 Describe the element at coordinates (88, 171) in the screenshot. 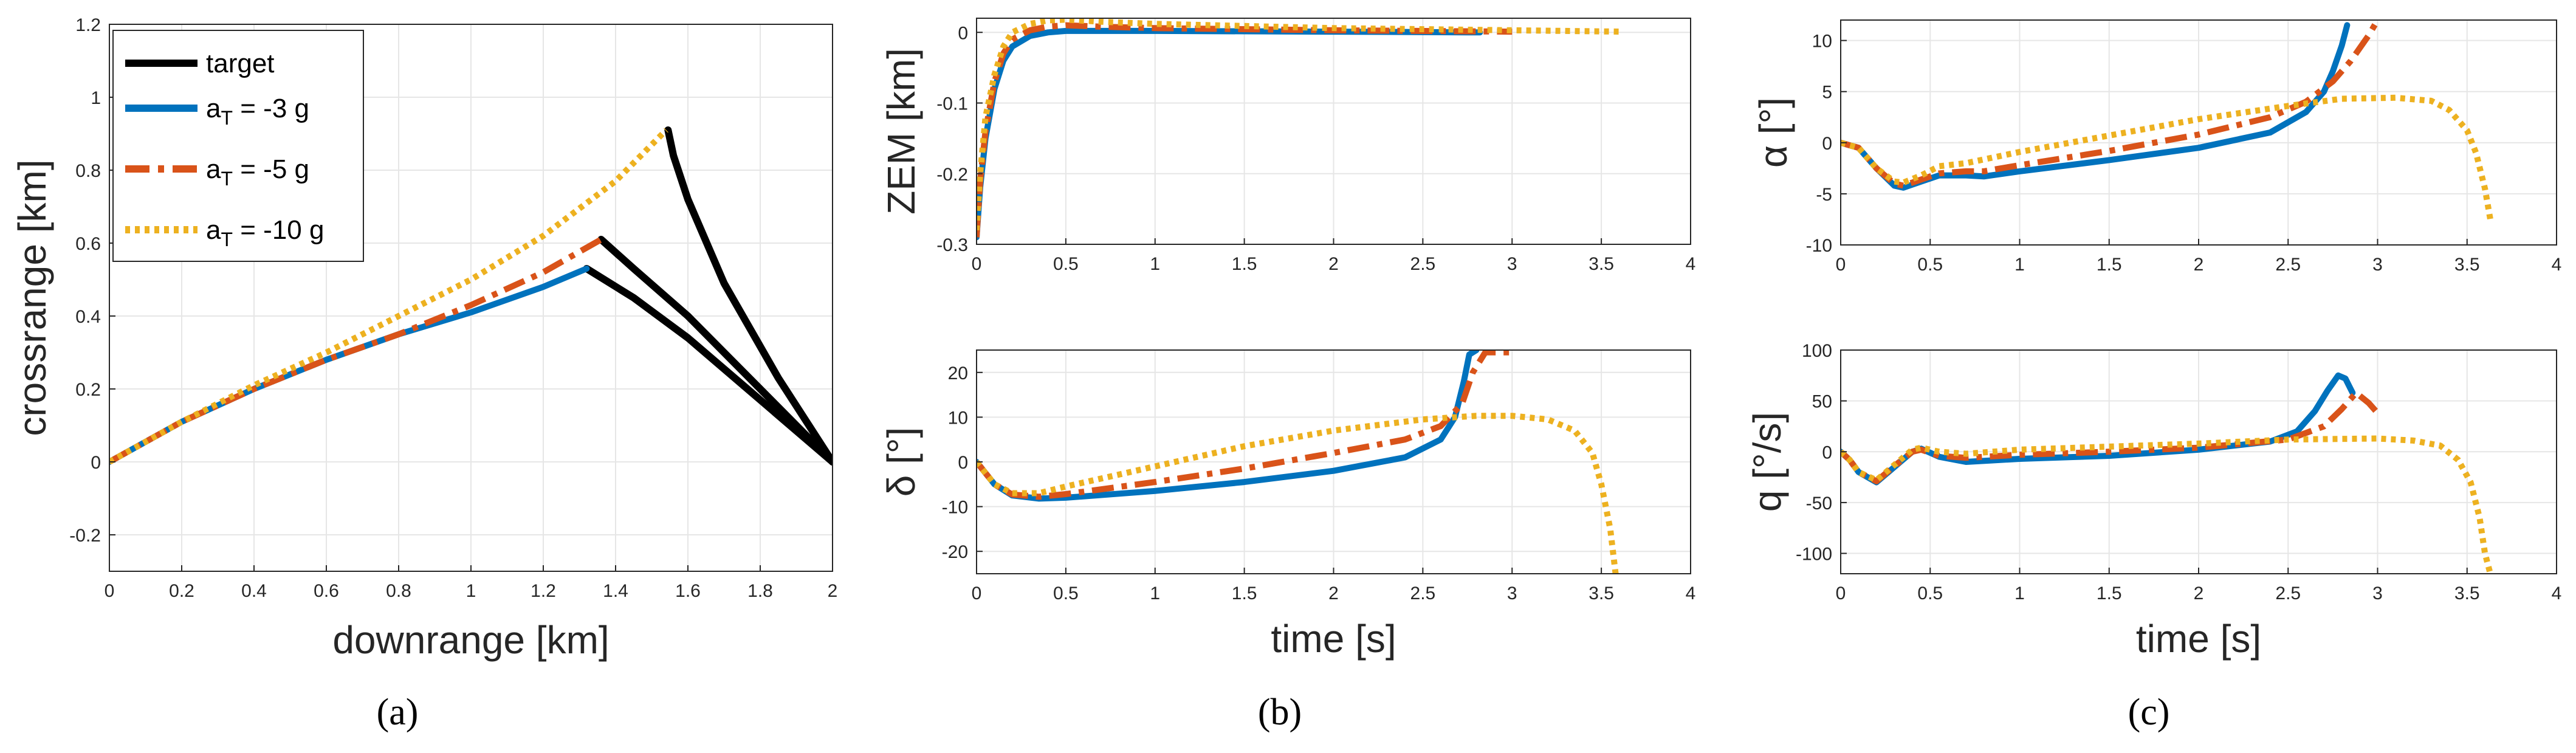

I see `y-tick-label: 0.8` at that location.